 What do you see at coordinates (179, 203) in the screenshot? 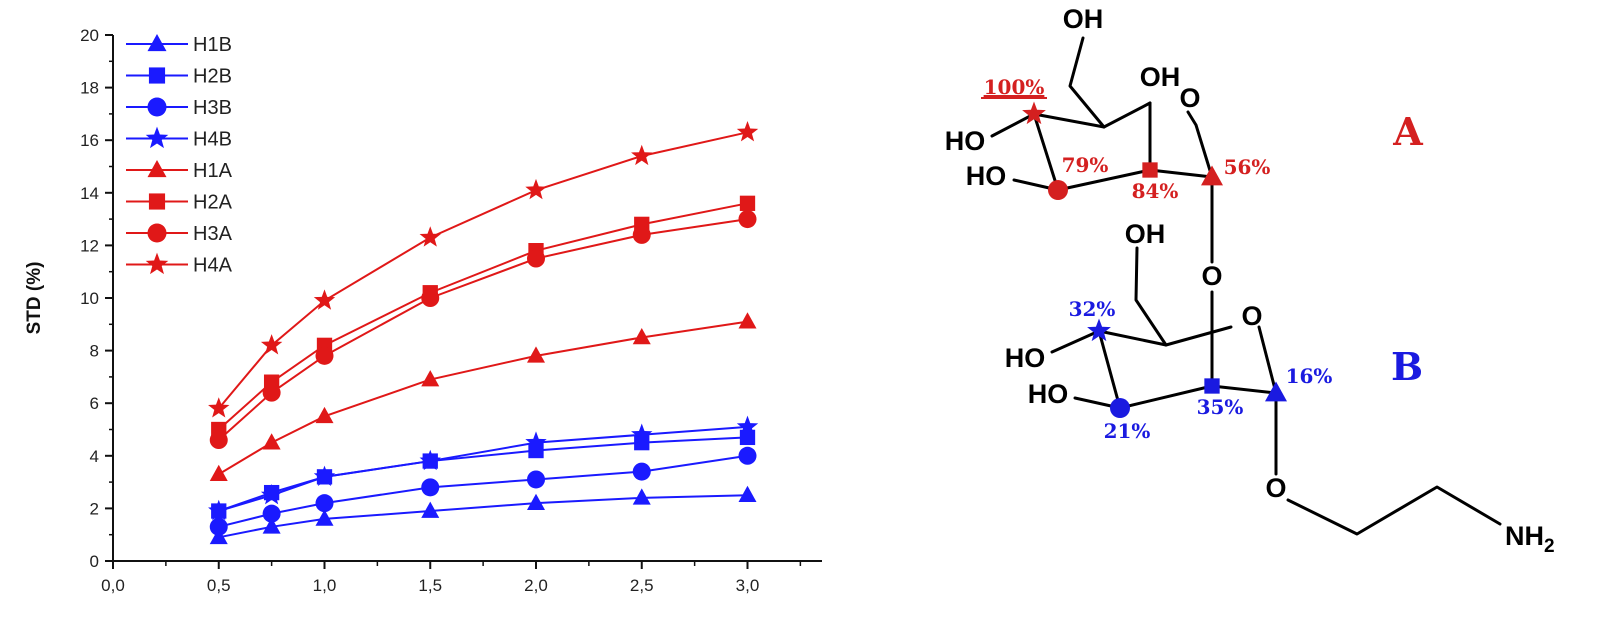
I see `legend-item-h2a: H2A` at bounding box center [179, 203].